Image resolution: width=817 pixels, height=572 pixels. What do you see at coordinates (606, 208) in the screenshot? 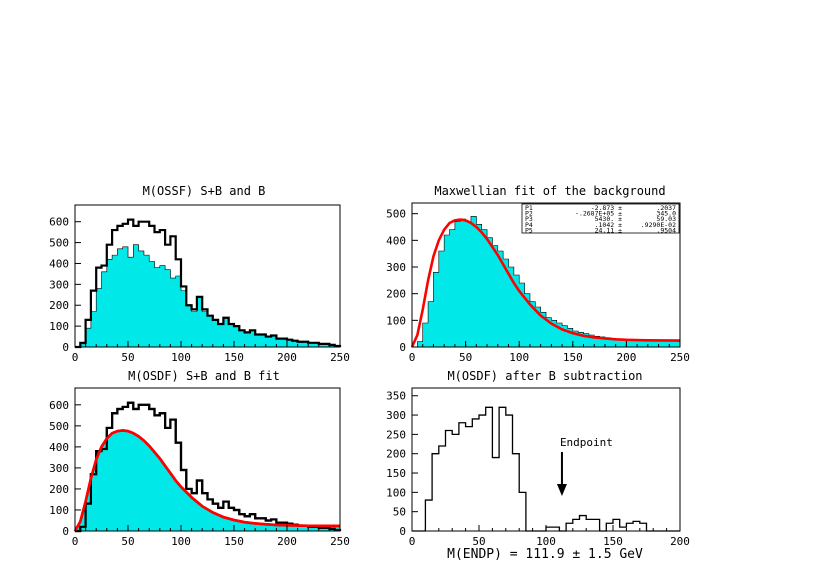
I see `fit-param-value: -2.873 ±` at bounding box center [606, 208].